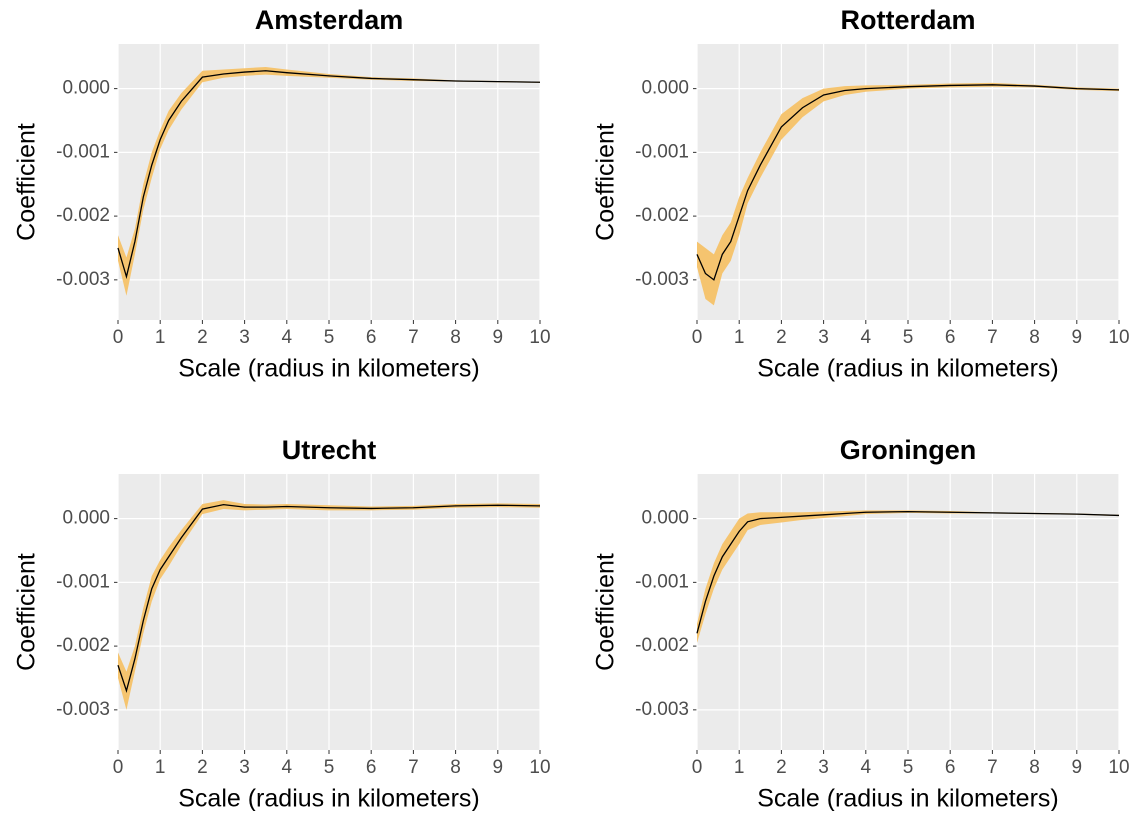 Image resolution: width=1138 pixels, height=816 pixels. I want to click on chart-title: Utrecht, so click(329, 450).